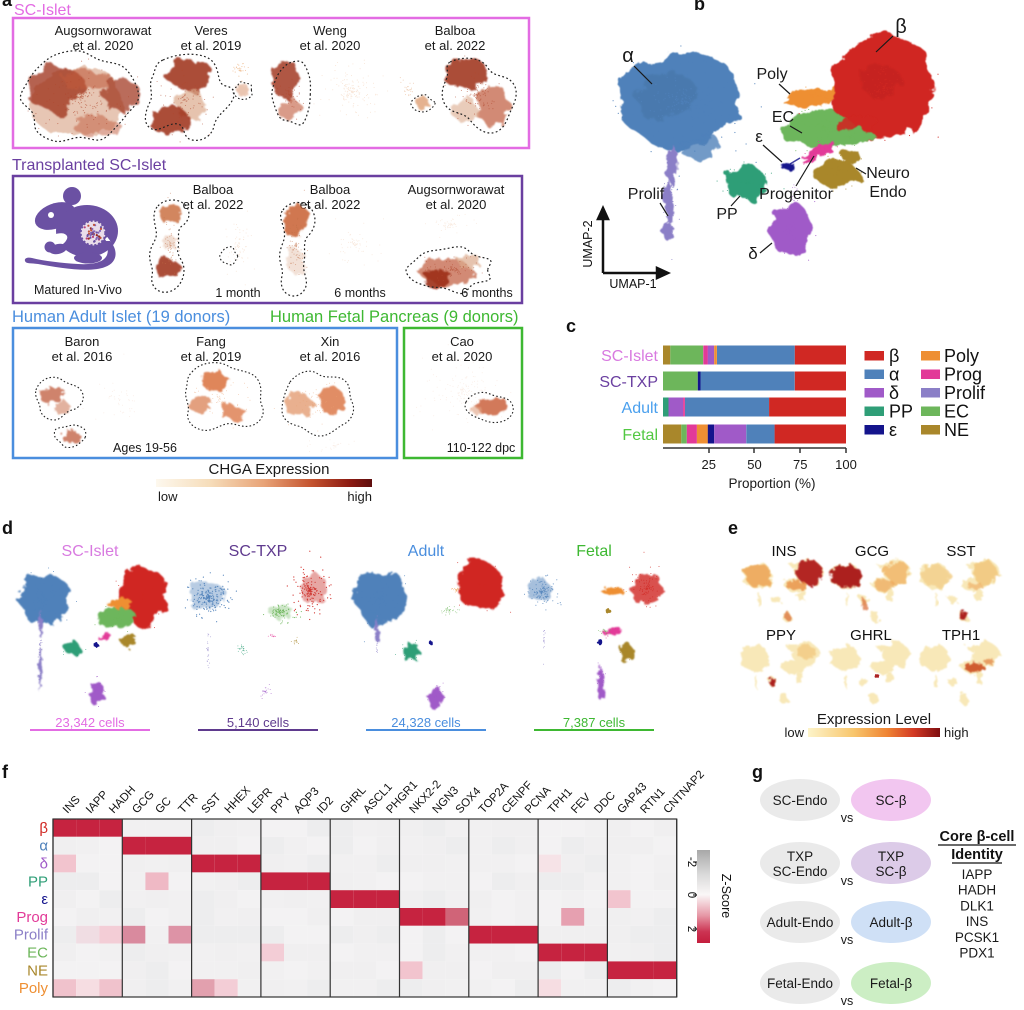 The height and width of the screenshot is (1010, 1024). I want to click on svg-text: Human Adult Islet (19 donors), so click(121, 317).